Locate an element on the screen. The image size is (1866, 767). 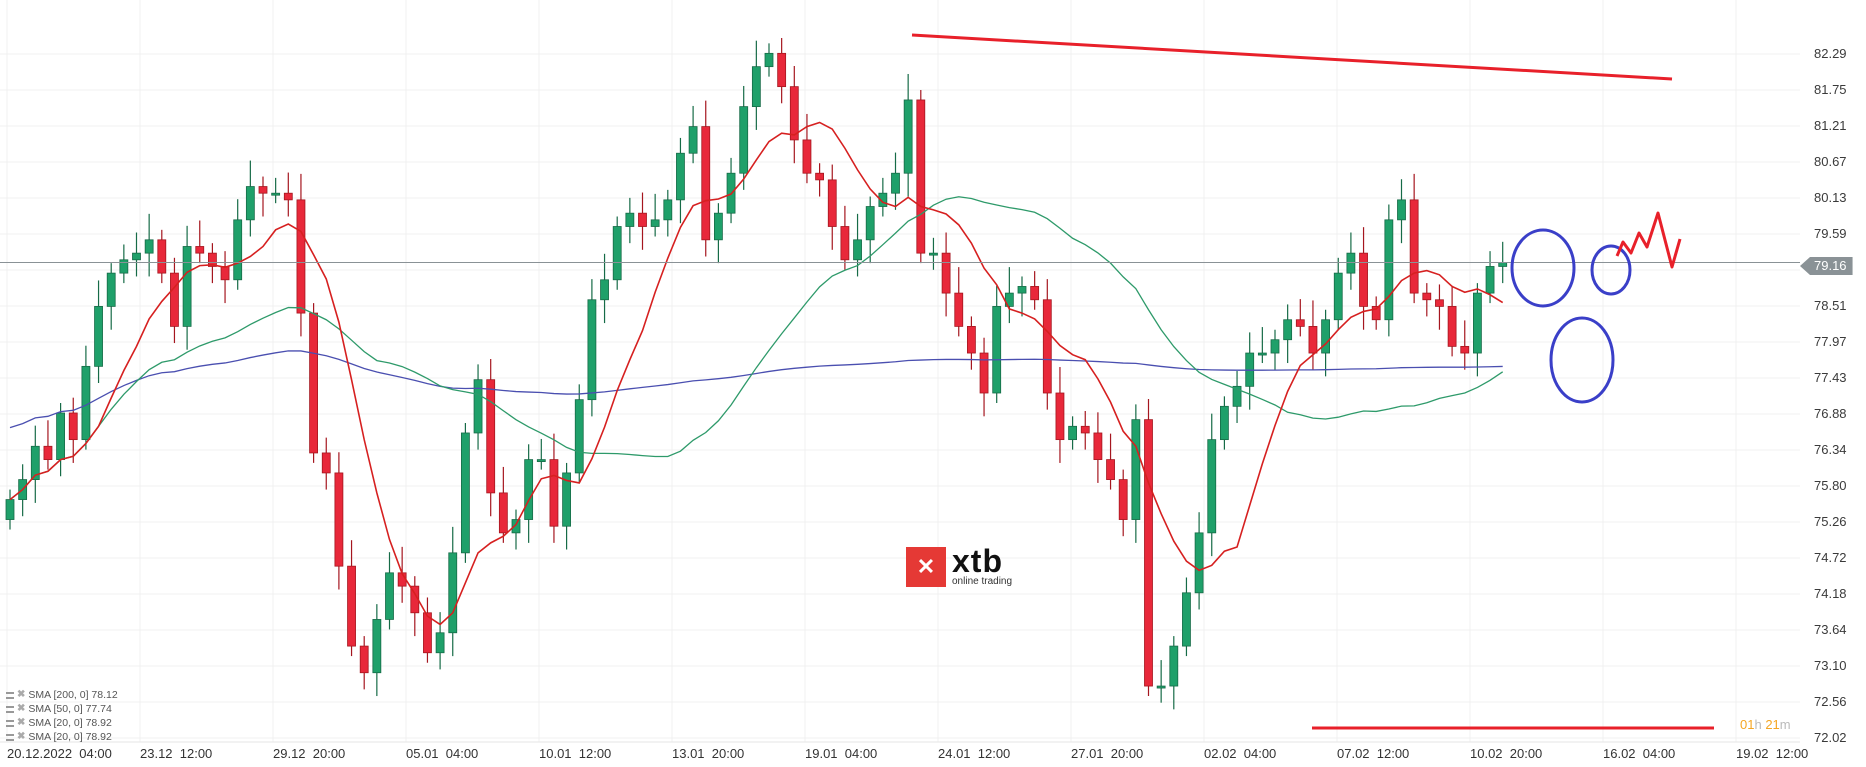
time-tick: 24.01 12:00 is located at coordinates (974, 753).